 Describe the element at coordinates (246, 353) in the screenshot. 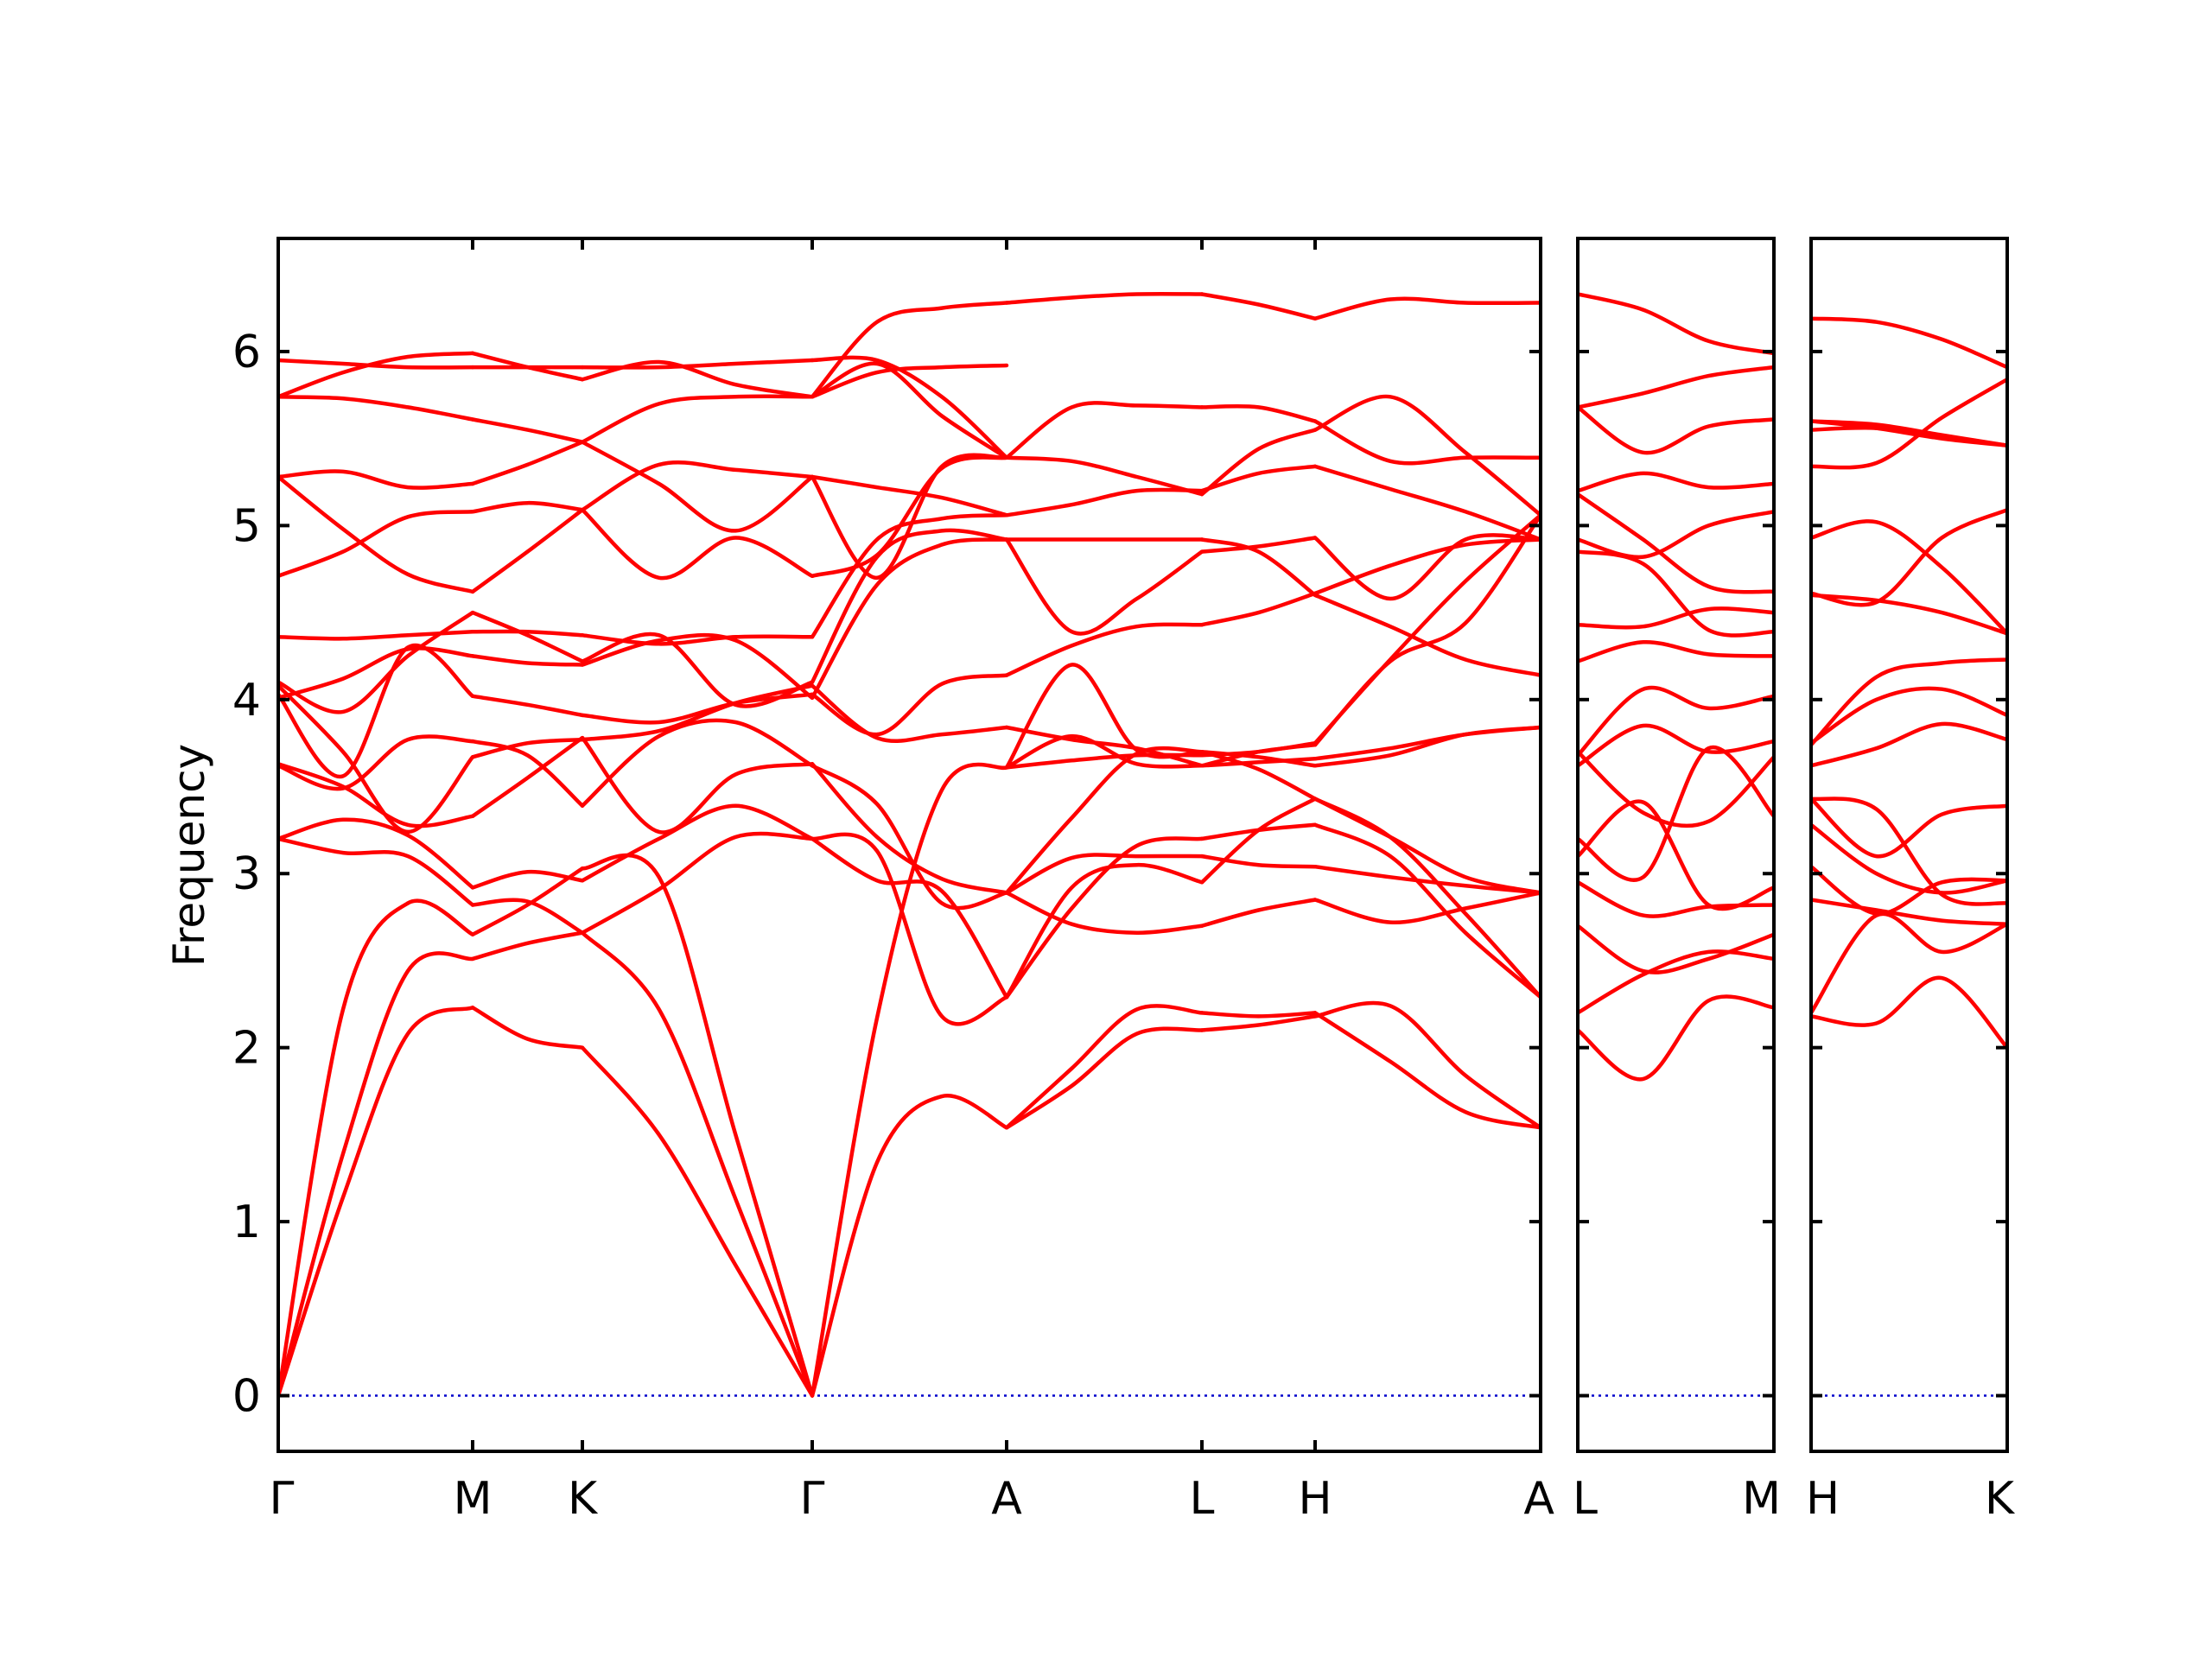

I see `y-tick-label: 6` at that location.